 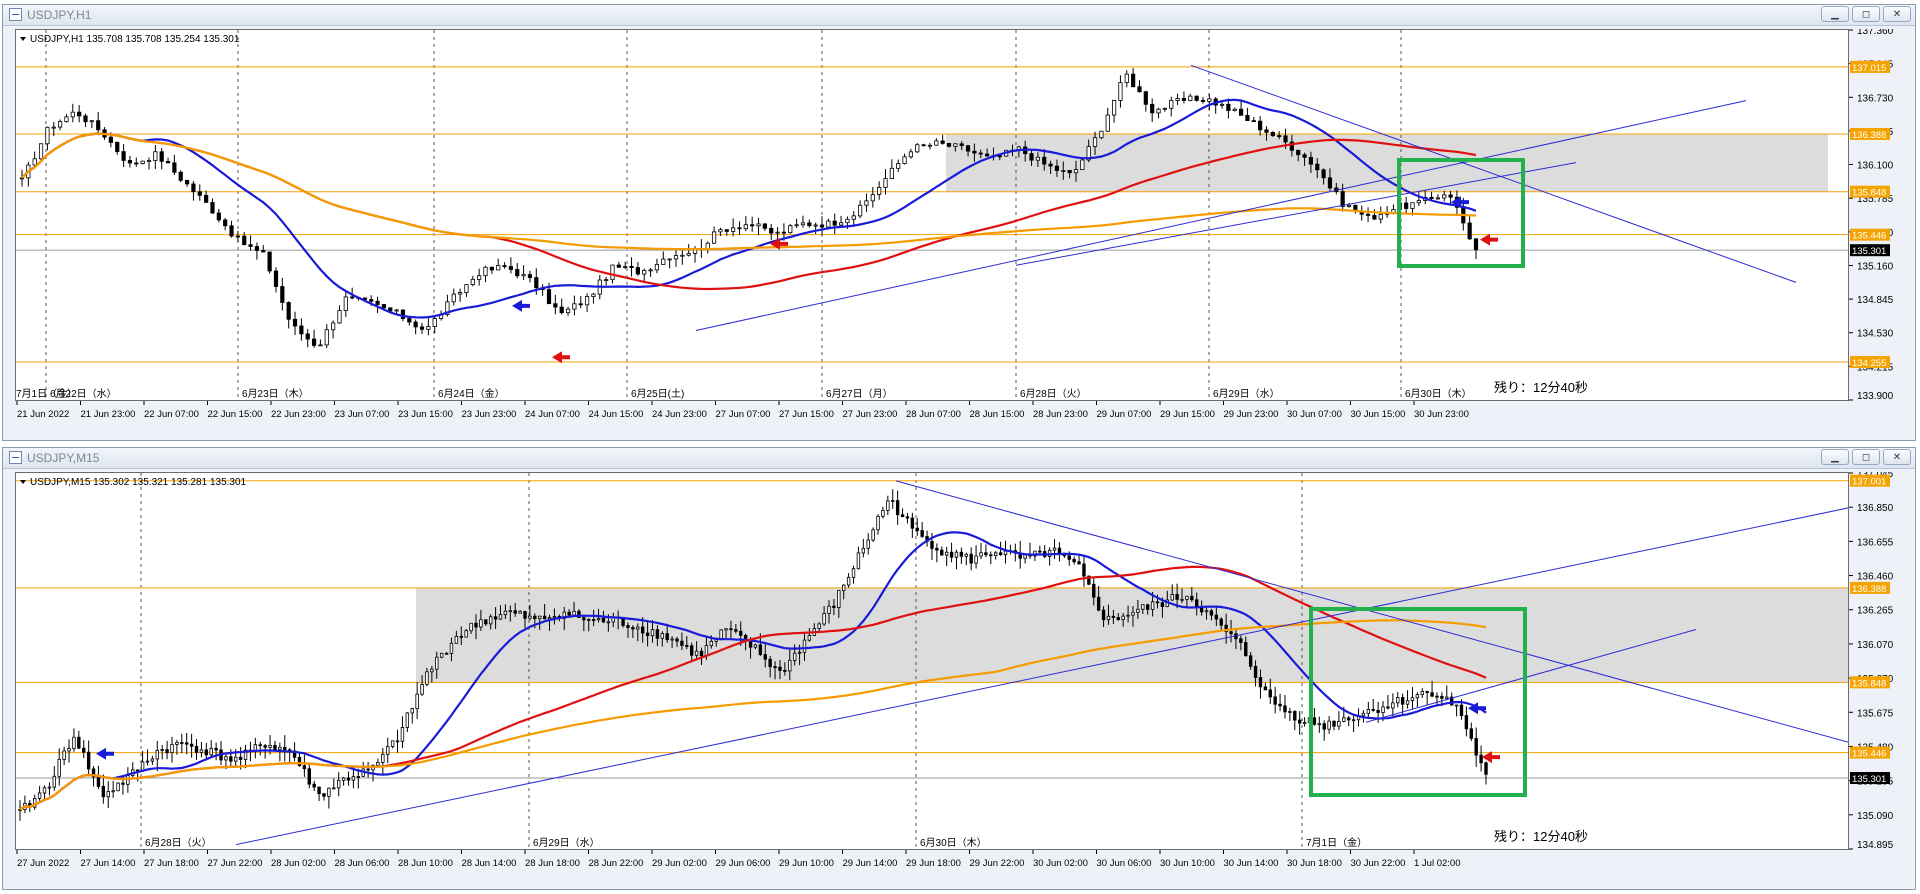 I want to click on time-tick-label: 23 Jun 15:00, so click(x=425, y=414).